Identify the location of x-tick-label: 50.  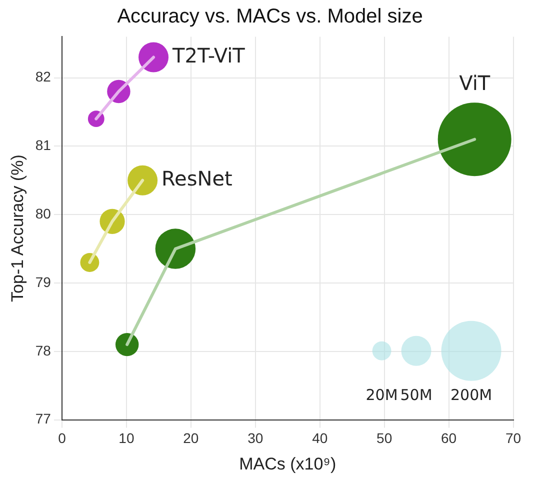
(384, 438).